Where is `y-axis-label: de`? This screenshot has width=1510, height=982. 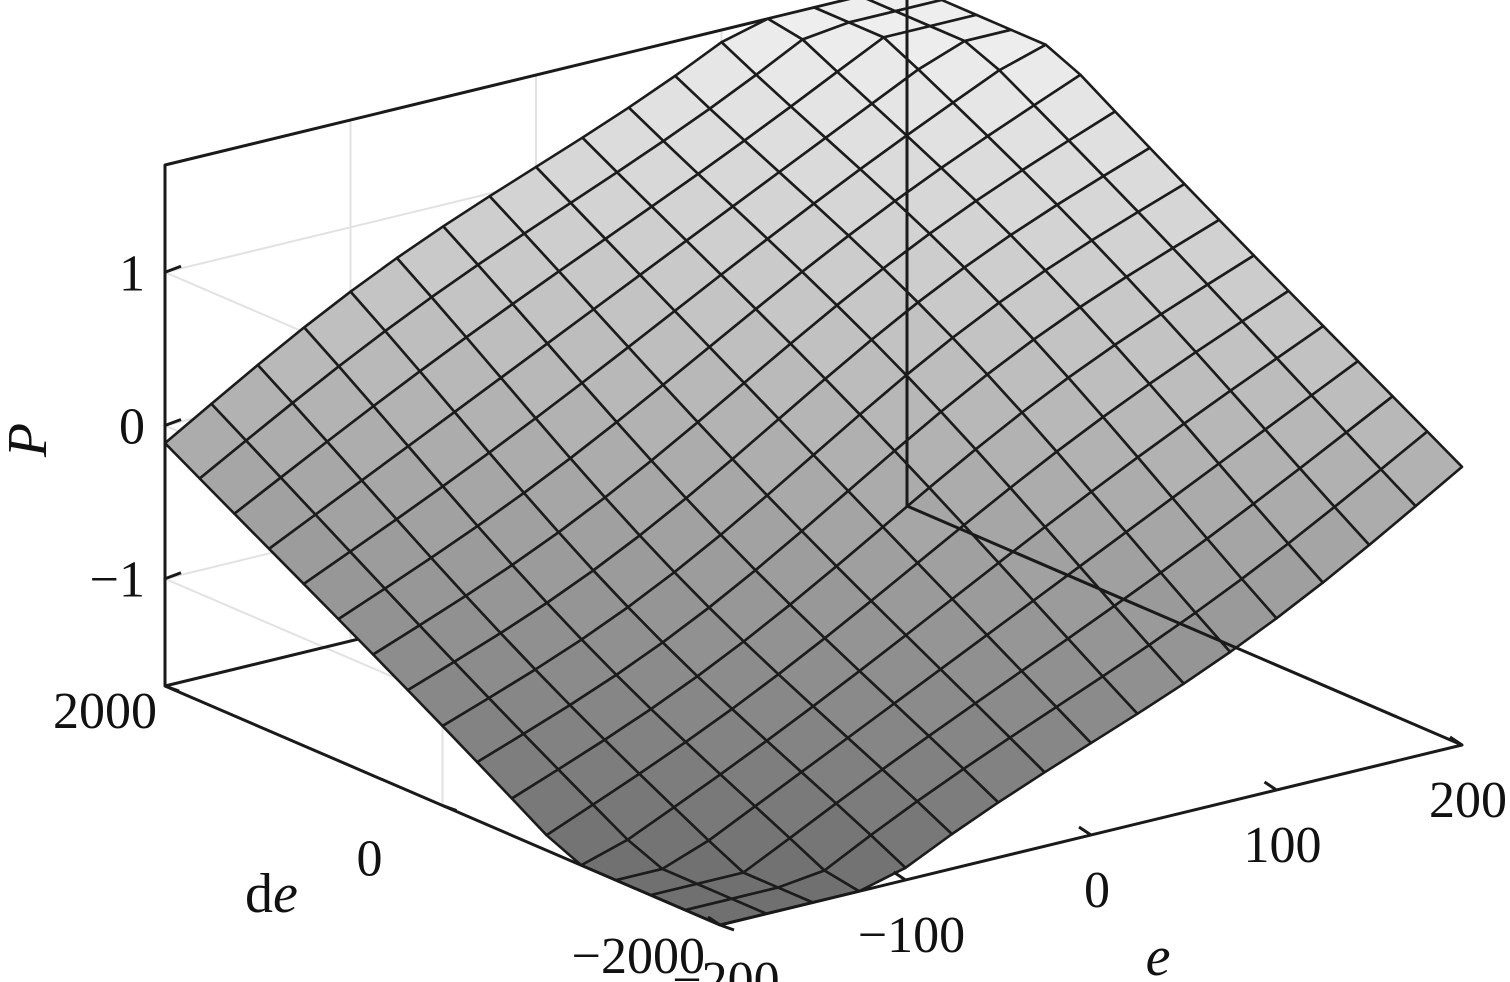 y-axis-label: de is located at coordinates (271, 894).